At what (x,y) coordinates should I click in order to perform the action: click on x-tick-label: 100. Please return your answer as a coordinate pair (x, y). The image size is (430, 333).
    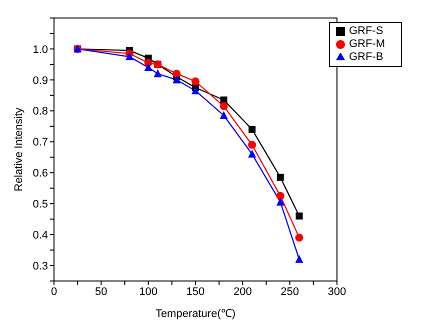
    Looking at the image, I should click on (148, 292).